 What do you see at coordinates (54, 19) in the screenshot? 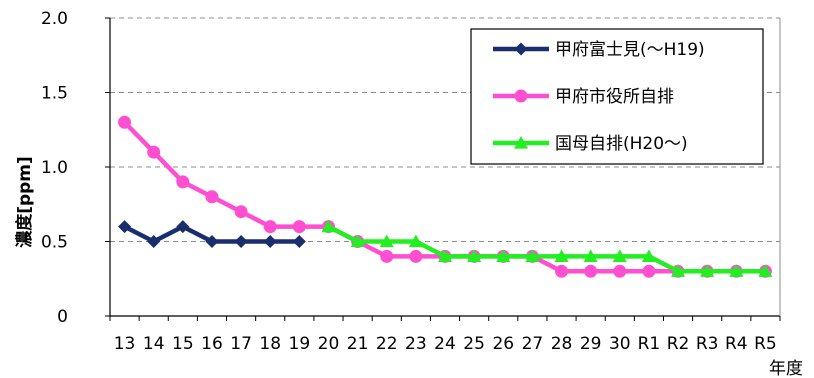
I see `y-tick-label: 2.0` at bounding box center [54, 19].